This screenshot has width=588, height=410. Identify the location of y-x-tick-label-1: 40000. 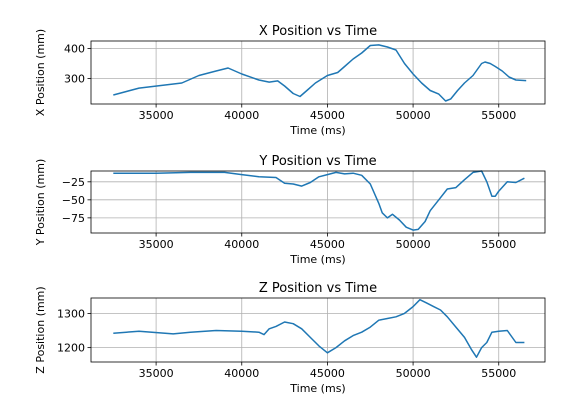
(241, 244).